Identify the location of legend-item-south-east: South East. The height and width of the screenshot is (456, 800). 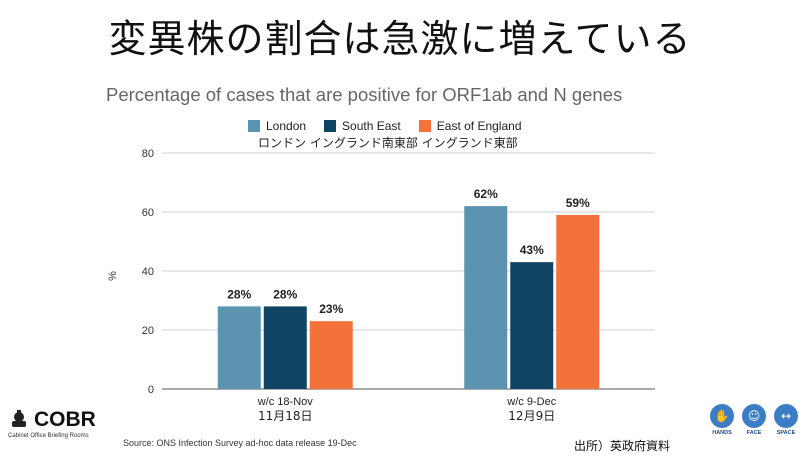
(362, 126).